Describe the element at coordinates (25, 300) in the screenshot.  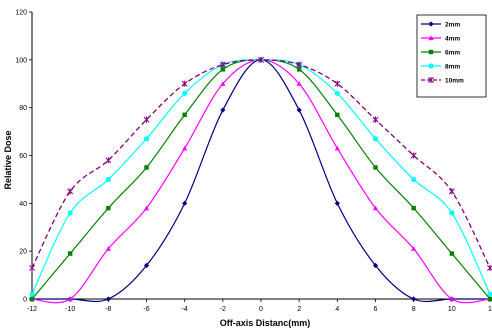
I see `y-tick-label: 0` at that location.